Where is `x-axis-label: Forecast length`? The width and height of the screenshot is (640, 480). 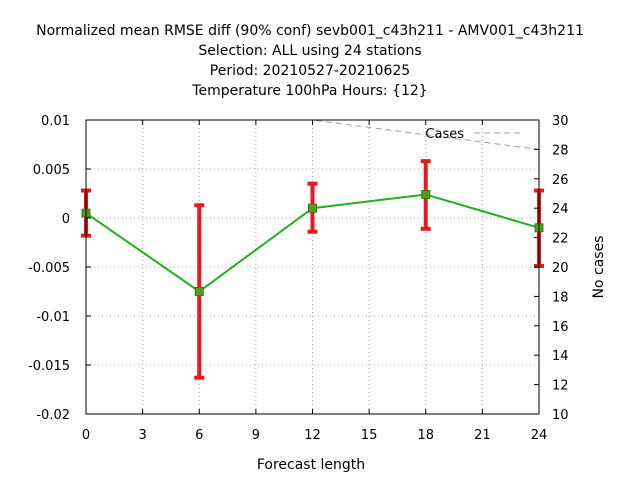 x-axis-label: Forecast length is located at coordinates (311, 465).